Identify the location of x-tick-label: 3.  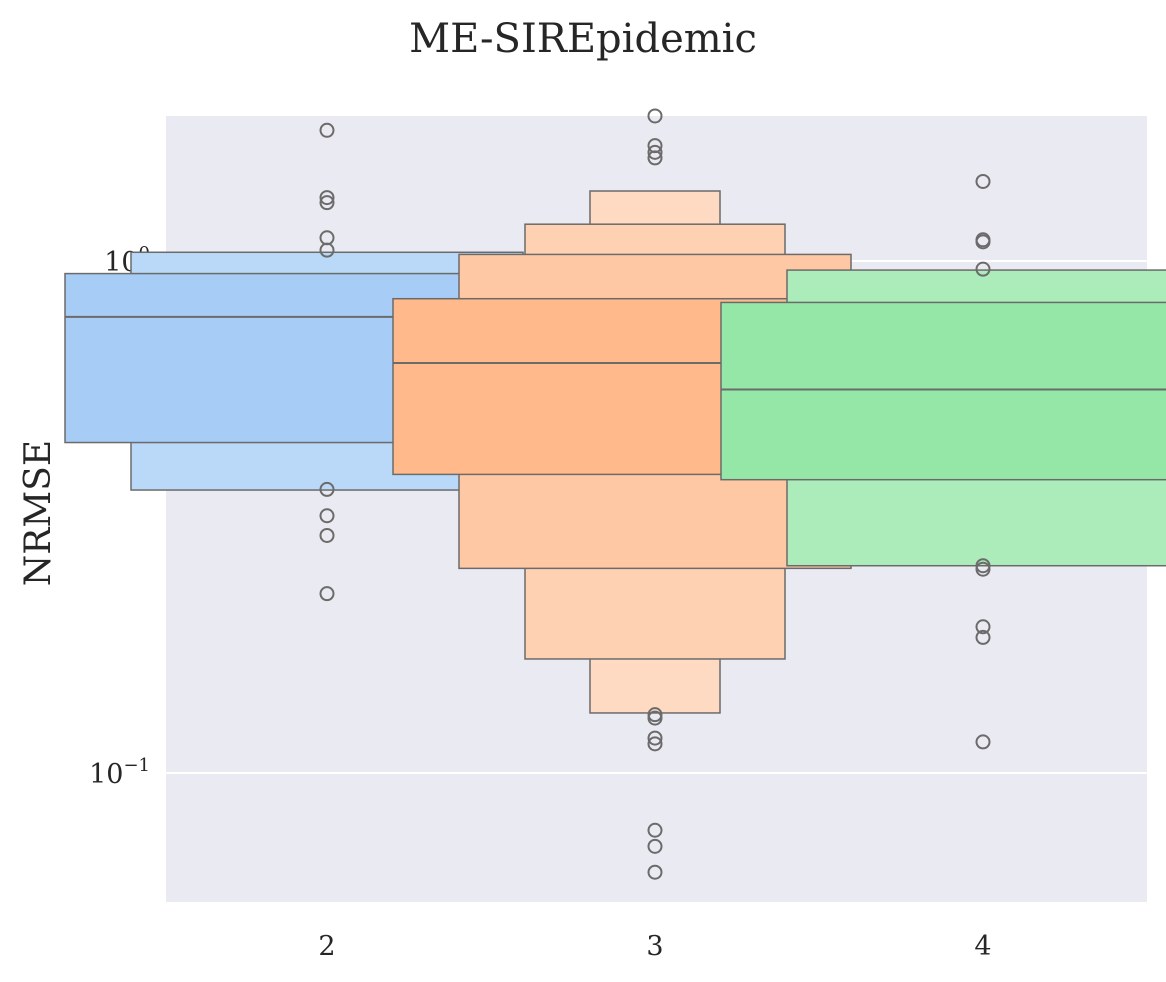
(654, 946).